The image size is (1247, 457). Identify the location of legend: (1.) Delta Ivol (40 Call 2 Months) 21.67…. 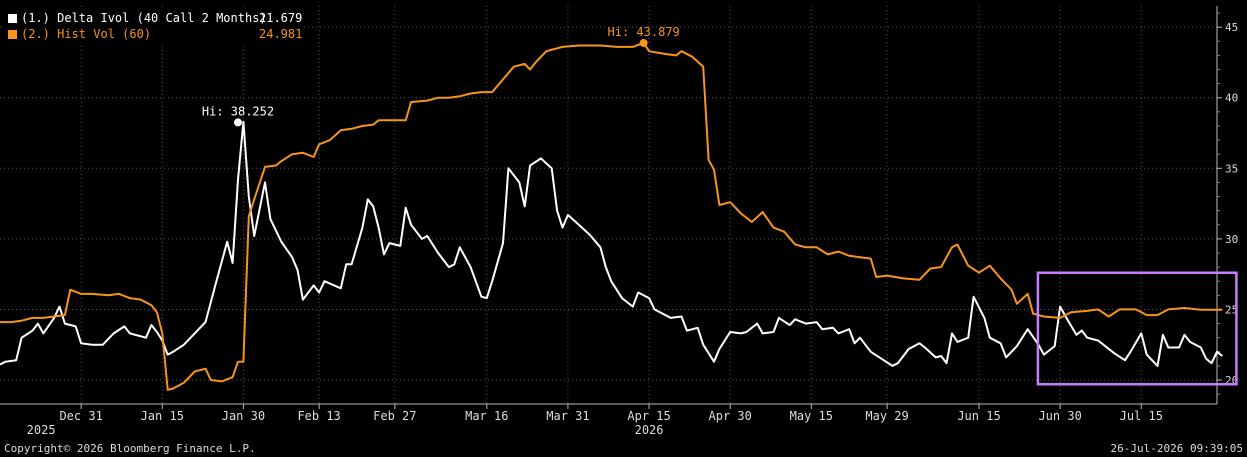
(153, 26).